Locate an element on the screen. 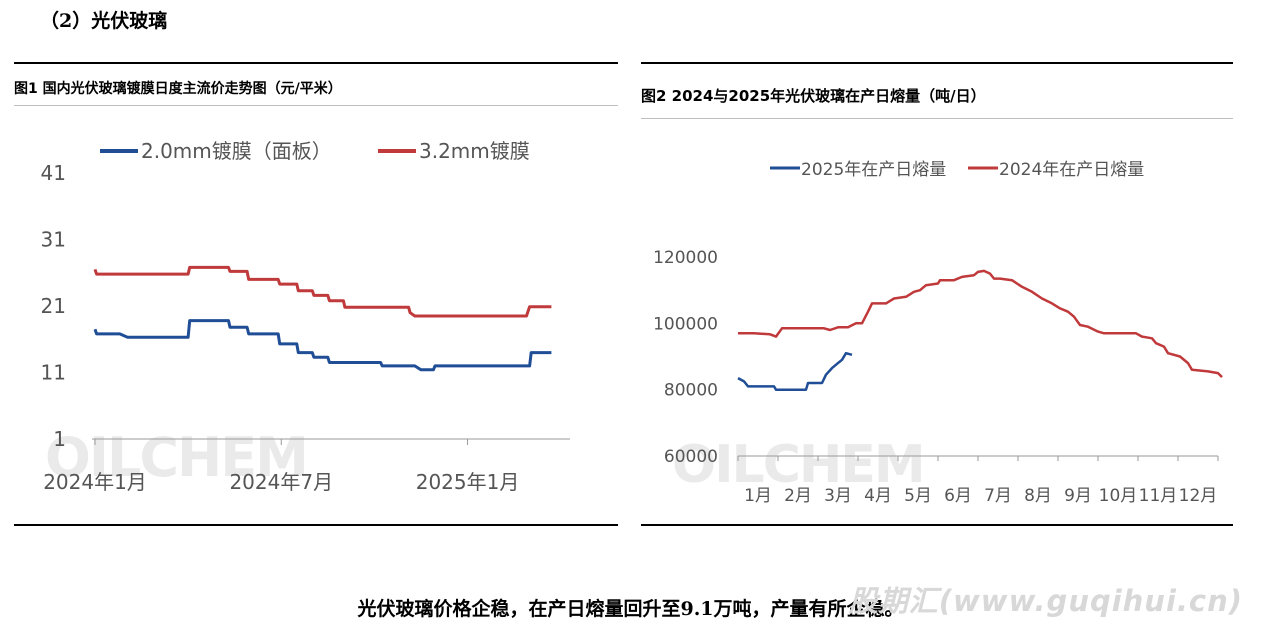 This screenshot has height=625, width=1261. chart2-title: 图2 2024与2025年光伏玻璃在产日熔量（吨/日） is located at coordinates (813, 96).